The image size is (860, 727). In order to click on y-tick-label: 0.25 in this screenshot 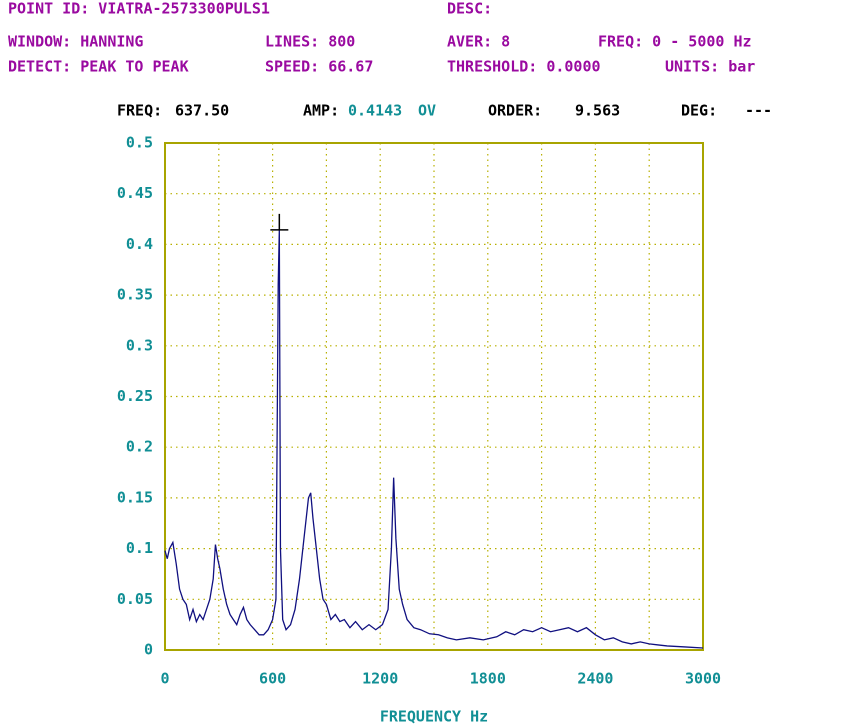, I will do `click(135, 396)`.